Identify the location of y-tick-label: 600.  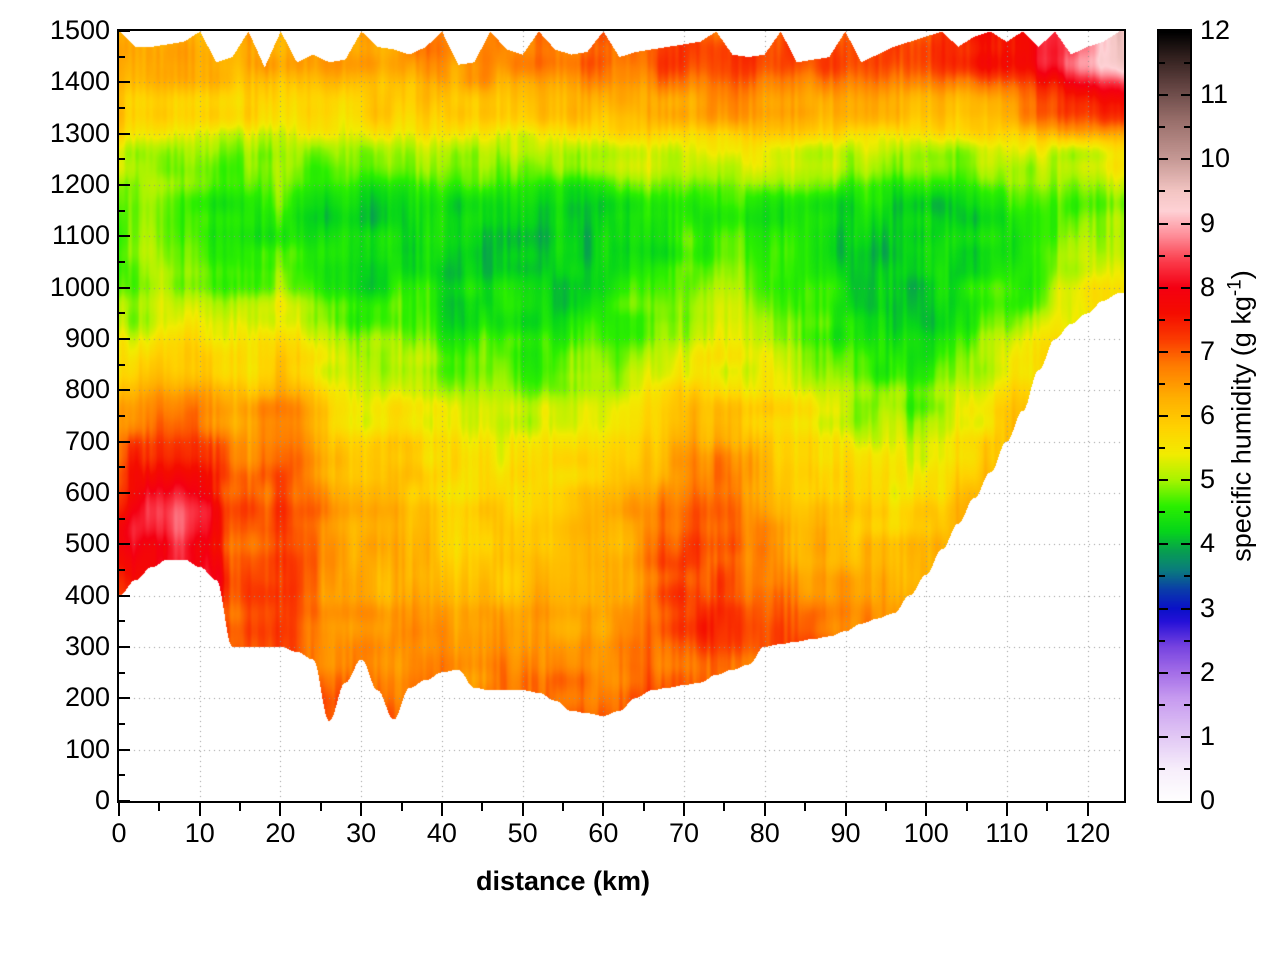
(87, 492).